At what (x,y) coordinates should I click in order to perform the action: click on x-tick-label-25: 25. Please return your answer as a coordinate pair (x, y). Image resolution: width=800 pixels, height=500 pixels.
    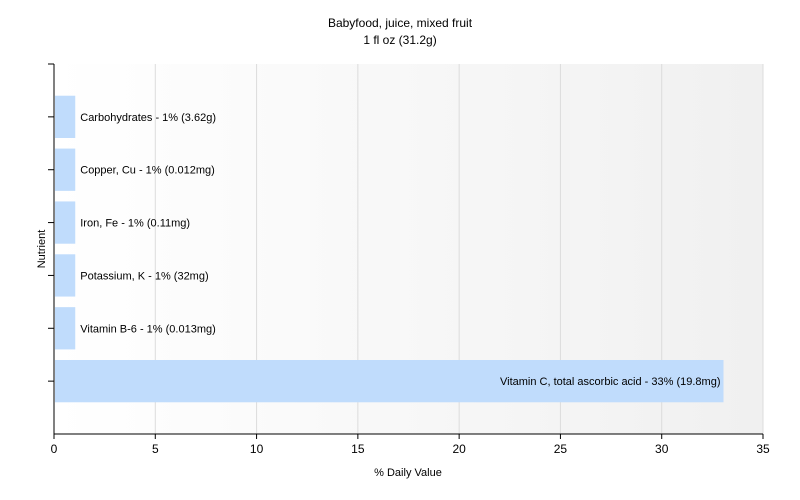
    Looking at the image, I should click on (561, 449).